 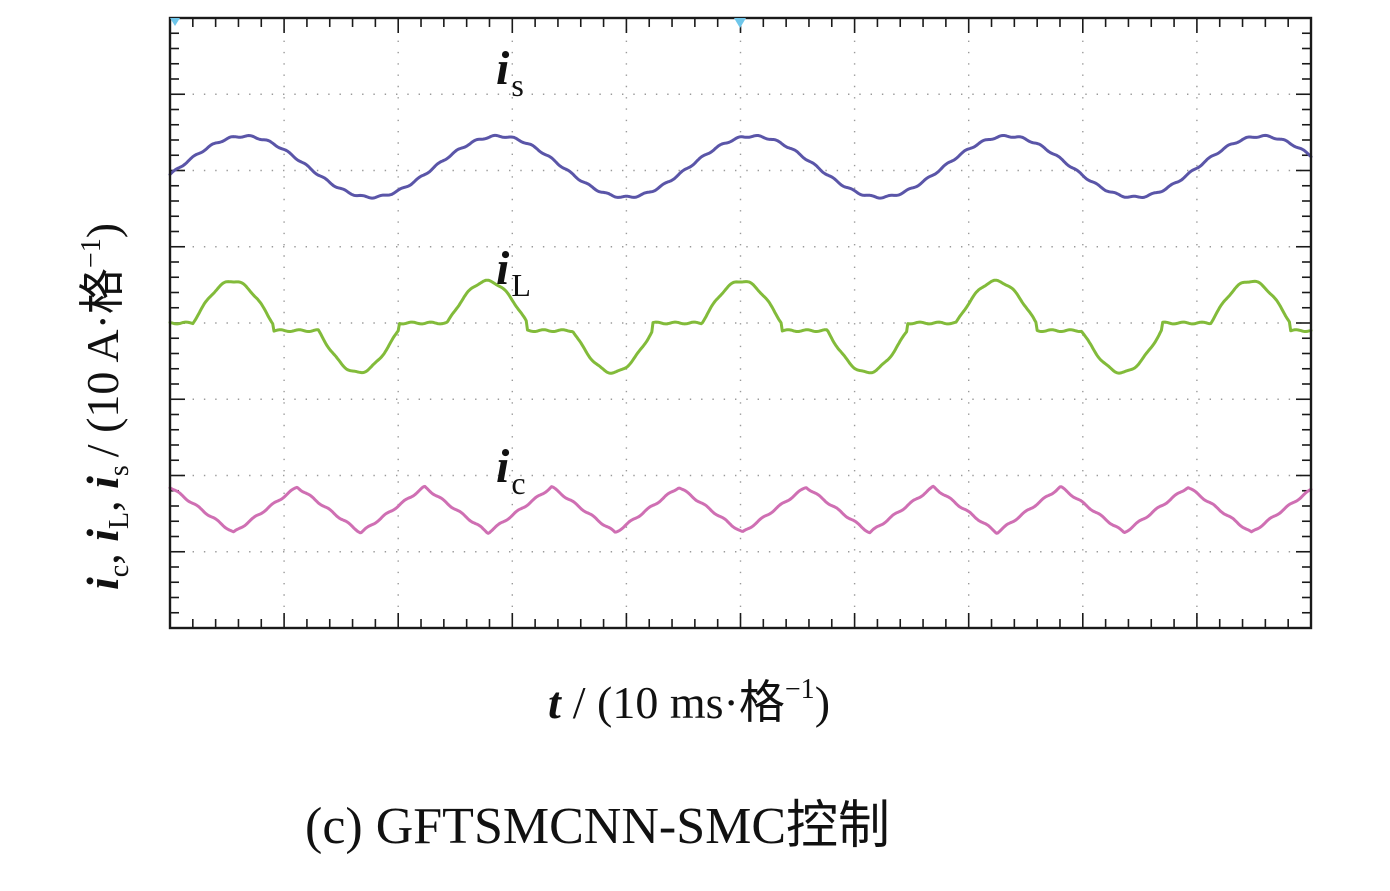 I want to click on y-axis-label: ic, iL, is/ (10 A·格−1), so click(x=105, y=406).